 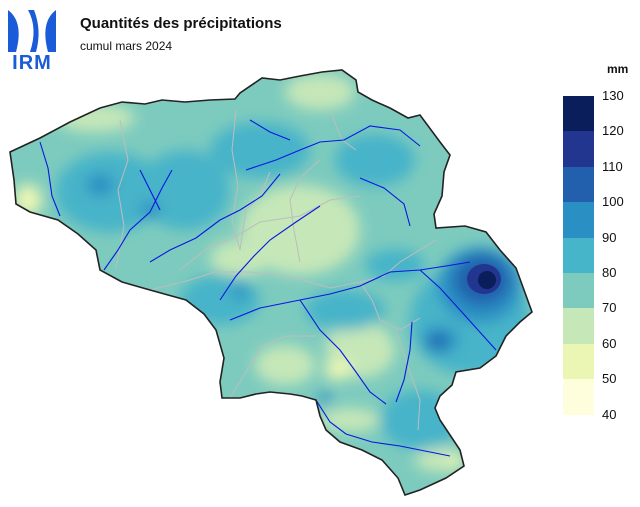 What do you see at coordinates (609, 308) in the screenshot?
I see `legend-label: 70` at bounding box center [609, 308].